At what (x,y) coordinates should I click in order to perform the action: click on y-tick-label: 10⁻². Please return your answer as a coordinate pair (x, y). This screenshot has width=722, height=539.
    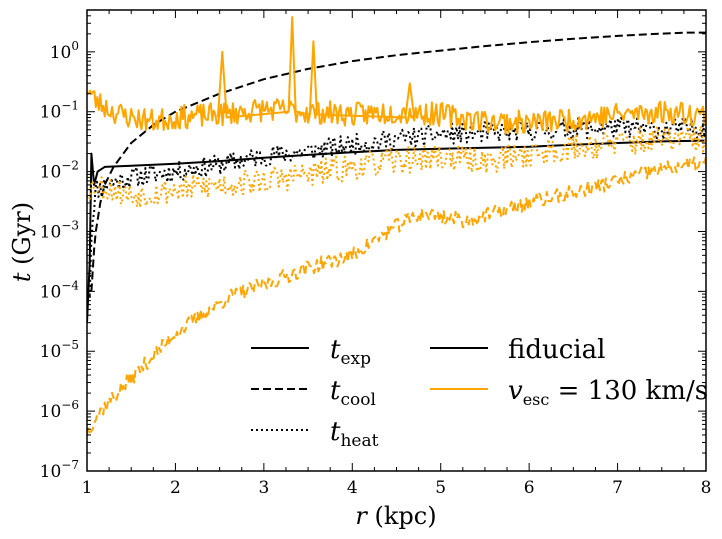
    Looking at the image, I should click on (59, 171).